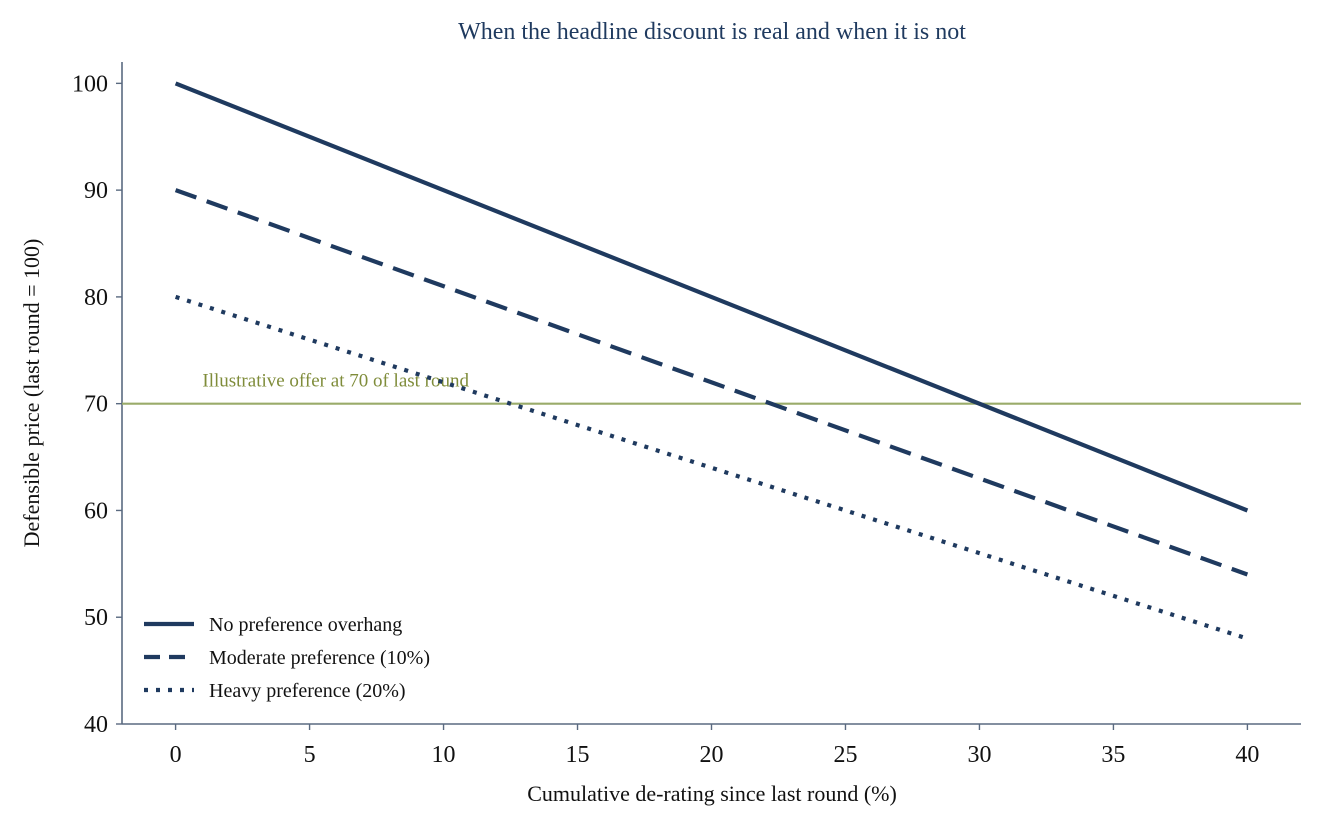 Image resolution: width=1320 pixels, height=827 pixels. I want to click on y-tick-label: 50, so click(96, 618).